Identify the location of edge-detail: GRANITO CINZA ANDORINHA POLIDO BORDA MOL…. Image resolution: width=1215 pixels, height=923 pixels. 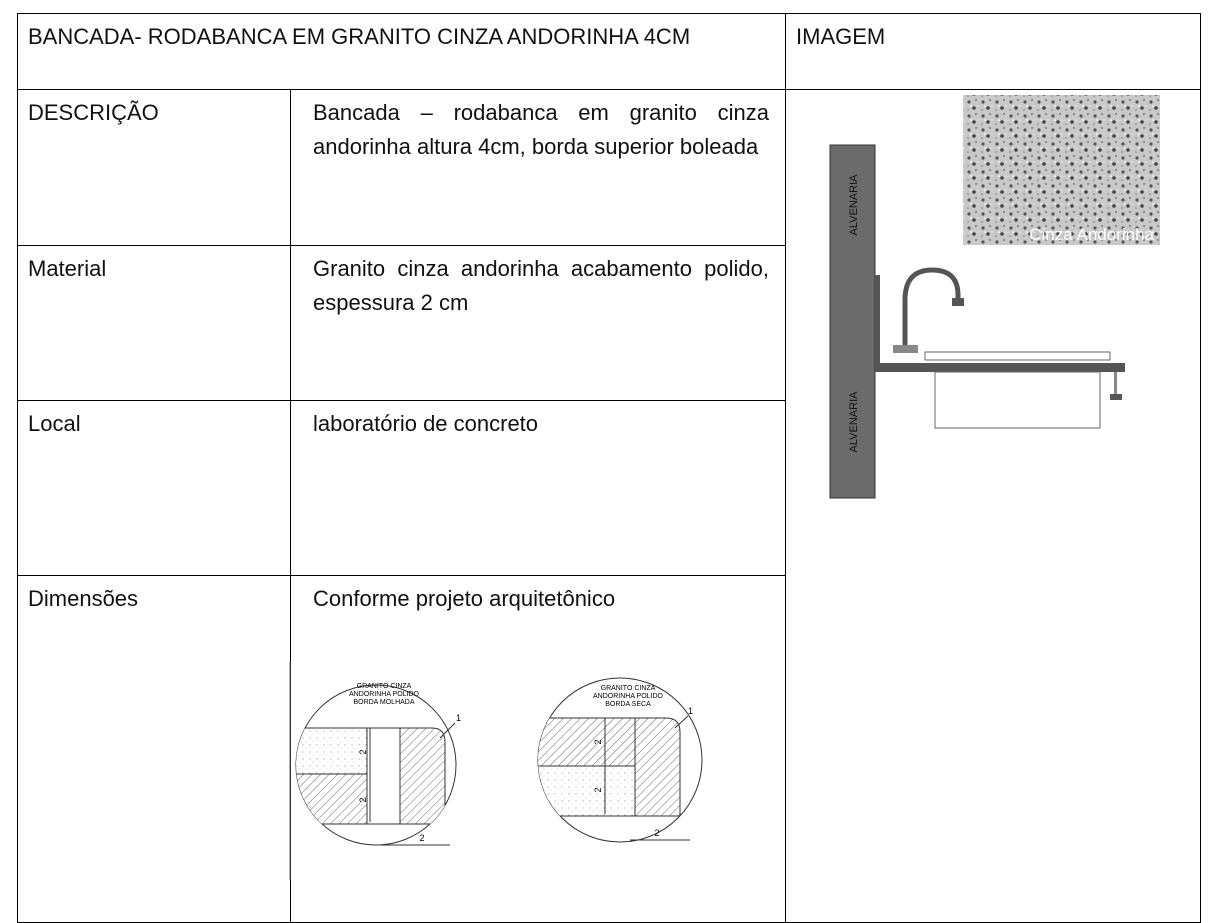
(375, 771).